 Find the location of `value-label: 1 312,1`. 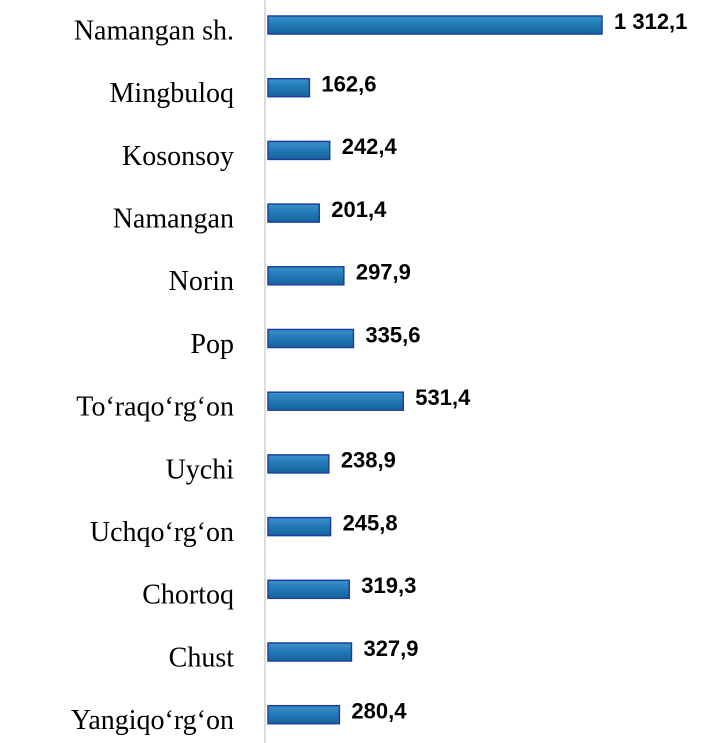

value-label: 1 312,1 is located at coordinates (650, 21).